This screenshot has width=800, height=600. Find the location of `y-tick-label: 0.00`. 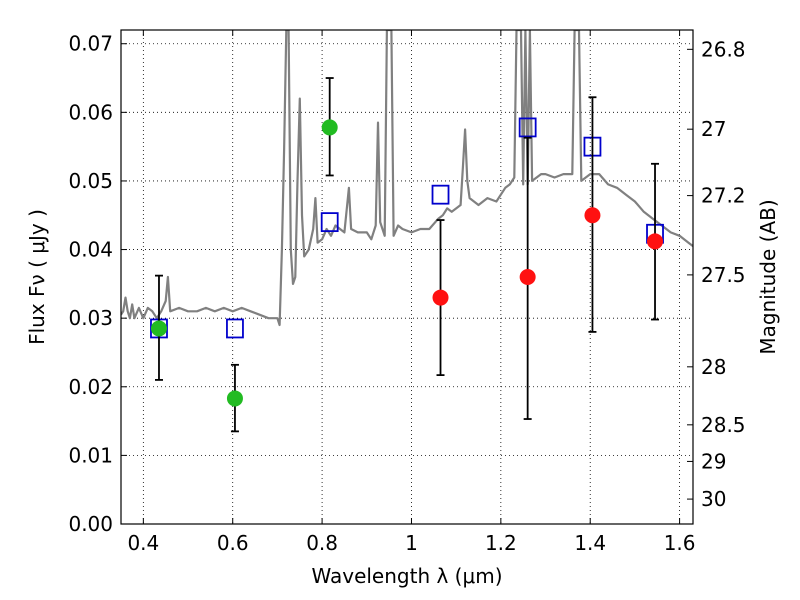

y-tick-label: 0.00 is located at coordinates (90, 524).